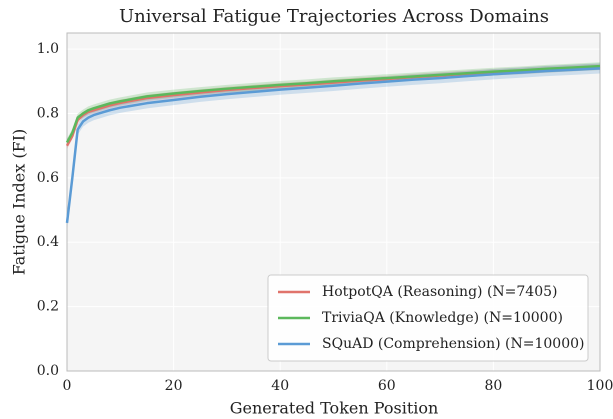 Image resolution: width=613 pixels, height=419 pixels. Describe the element at coordinates (493, 386) in the screenshot. I see `x-tick-label: 80` at that location.